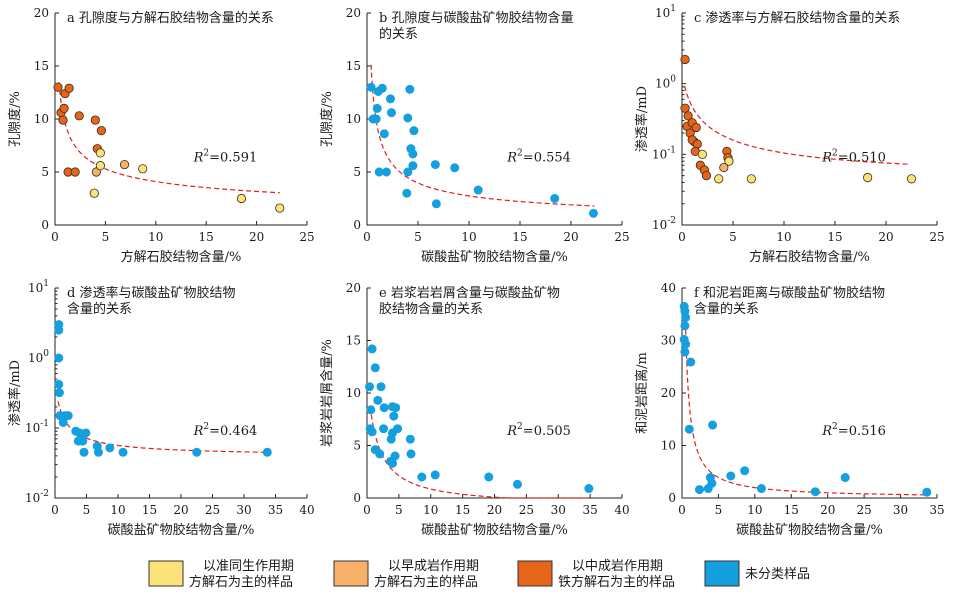 This screenshot has width=964, height=597. What do you see at coordinates (558, 510) in the screenshot?
I see `x-tick-label: 30` at bounding box center [558, 510].